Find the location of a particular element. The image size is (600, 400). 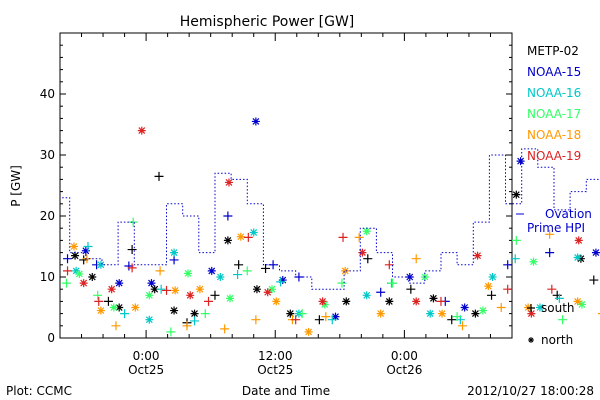

x-tick-date-label: Oct26 is located at coordinates (404, 370).